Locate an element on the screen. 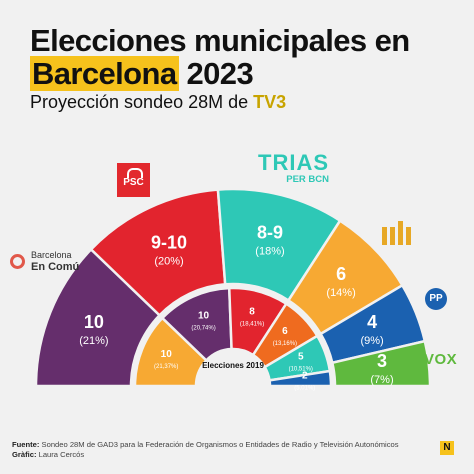 This screenshot has height=474, width=474. inner-value-label-6: 2 is located at coordinates (305, 375).